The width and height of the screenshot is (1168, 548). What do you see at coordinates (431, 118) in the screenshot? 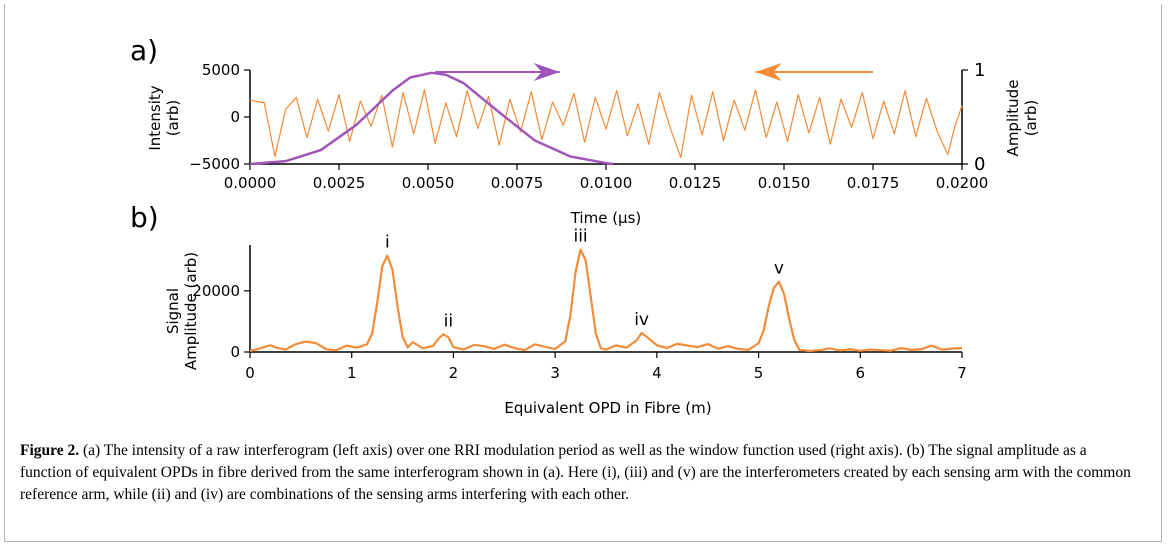
I see `chart-a-window-function-line` at bounding box center [431, 118].